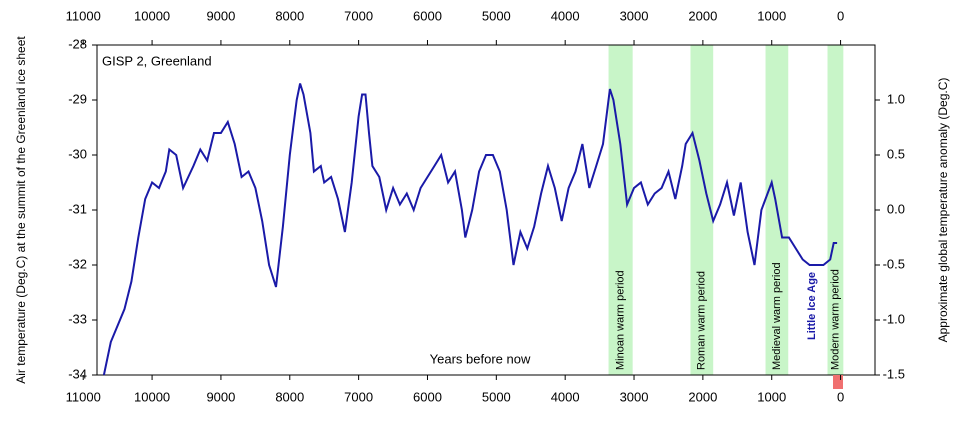 The image size is (961, 430). Describe the element at coordinates (896, 98) in the screenshot. I see `y2-tick-label: 1.0` at that location.